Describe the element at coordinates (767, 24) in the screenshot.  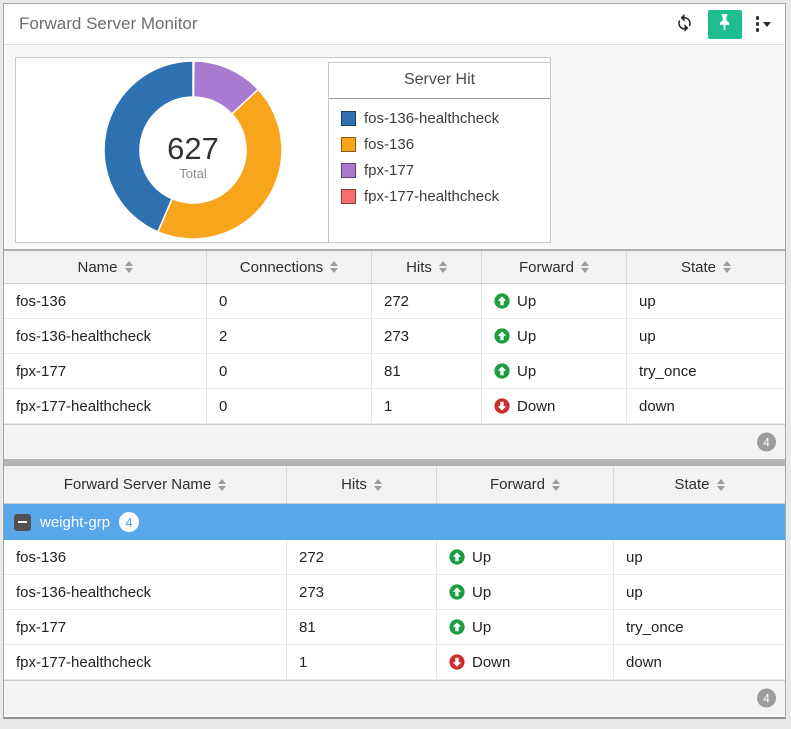
I see `chevron-down-icon` at that location.